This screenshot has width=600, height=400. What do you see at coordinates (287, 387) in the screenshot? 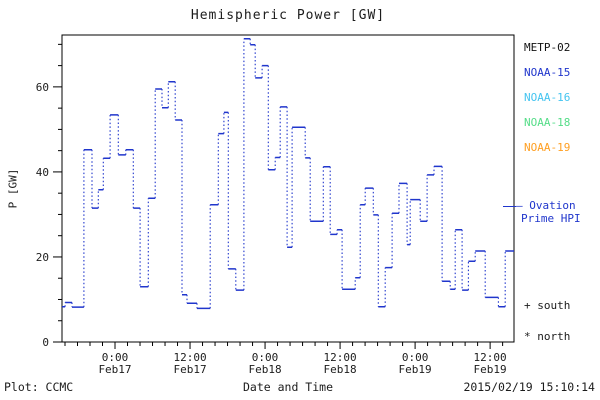
I see `x-axis-title: Date and Time` at bounding box center [287, 387].